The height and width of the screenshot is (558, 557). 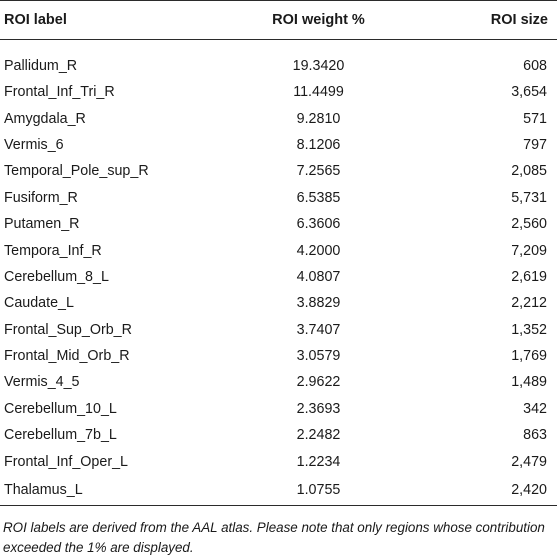 I want to click on table-row: Vermis_4_5 2.9622 1,489, so click(x=278, y=382).